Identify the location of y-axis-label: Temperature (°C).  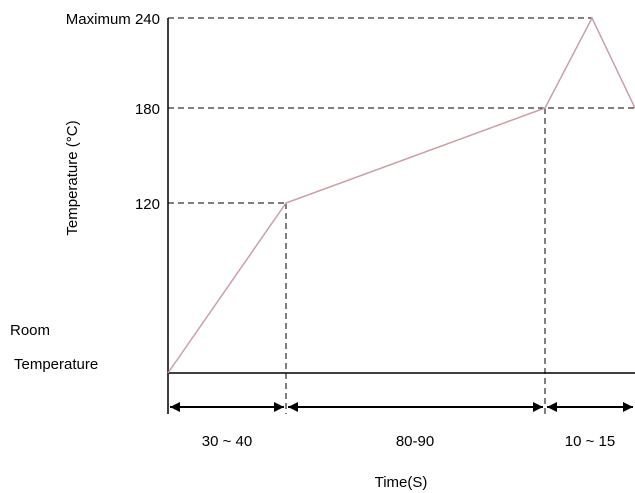
(72, 177).